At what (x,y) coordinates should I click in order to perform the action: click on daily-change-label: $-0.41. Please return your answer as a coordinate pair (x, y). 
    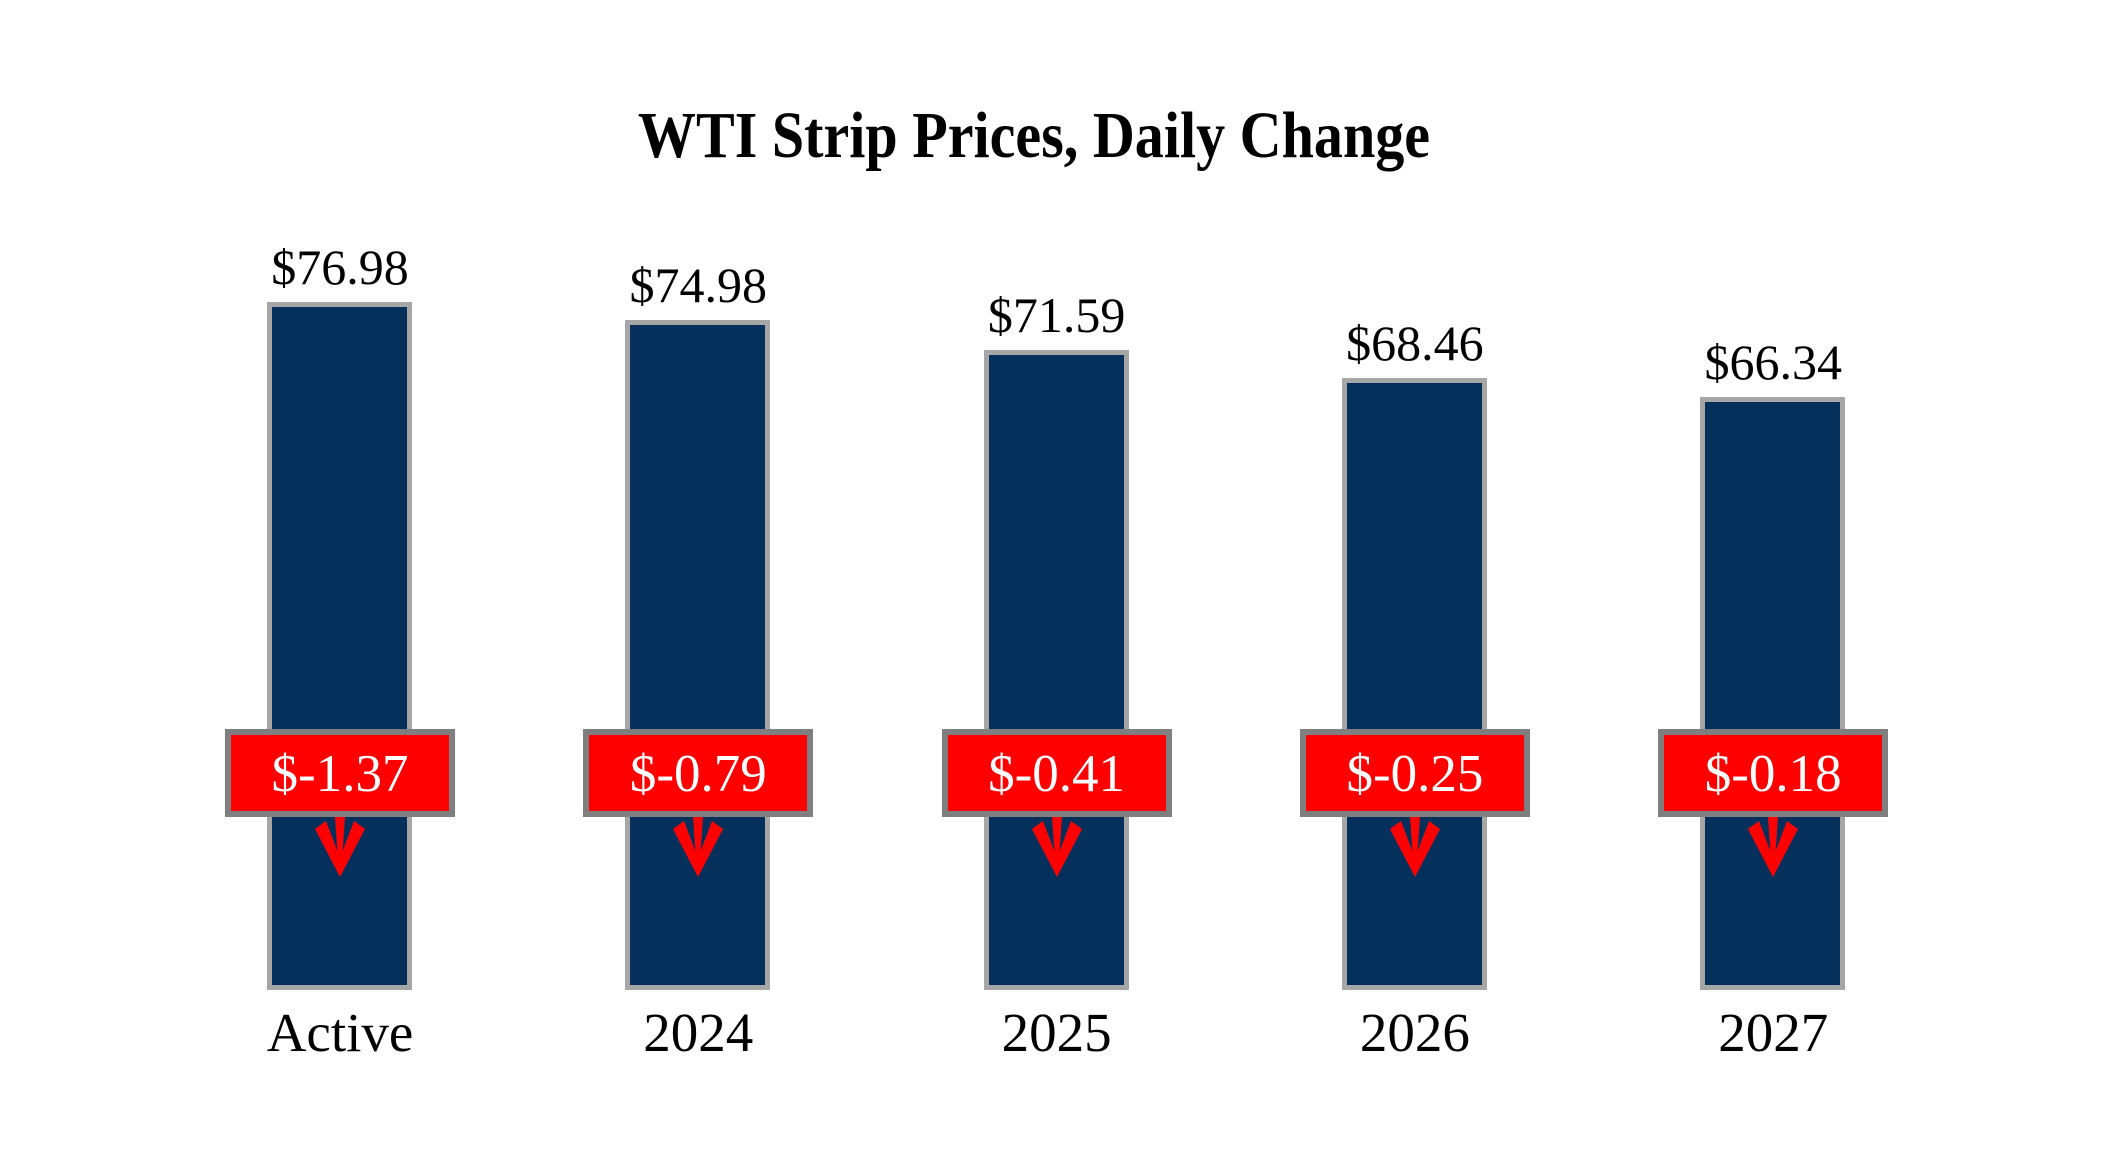
    Looking at the image, I should click on (1057, 773).